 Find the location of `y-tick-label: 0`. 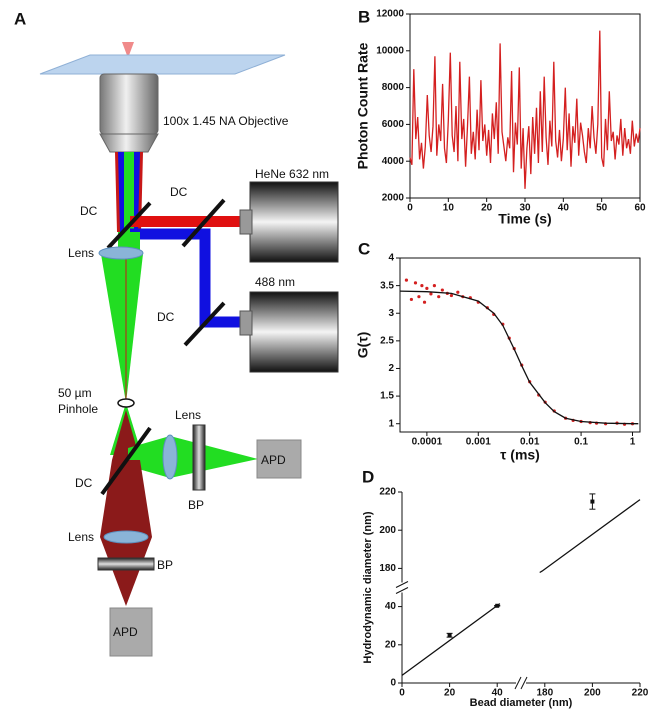

y-tick-label: 0 is located at coordinates (393, 683).